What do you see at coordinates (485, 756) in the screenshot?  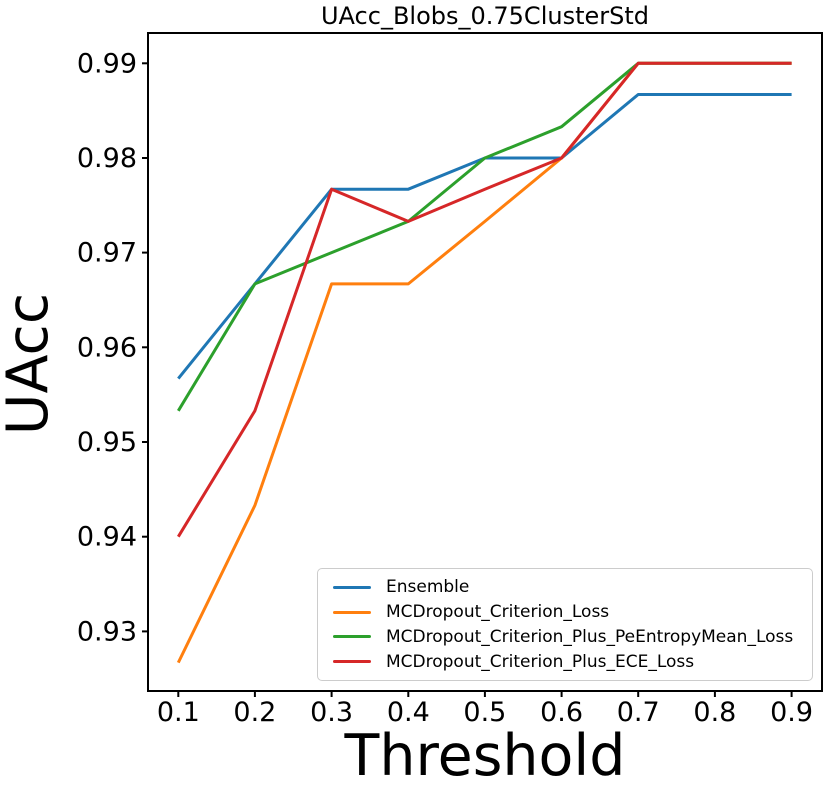 I see `x-axis-label: Threshold` at bounding box center [485, 756].